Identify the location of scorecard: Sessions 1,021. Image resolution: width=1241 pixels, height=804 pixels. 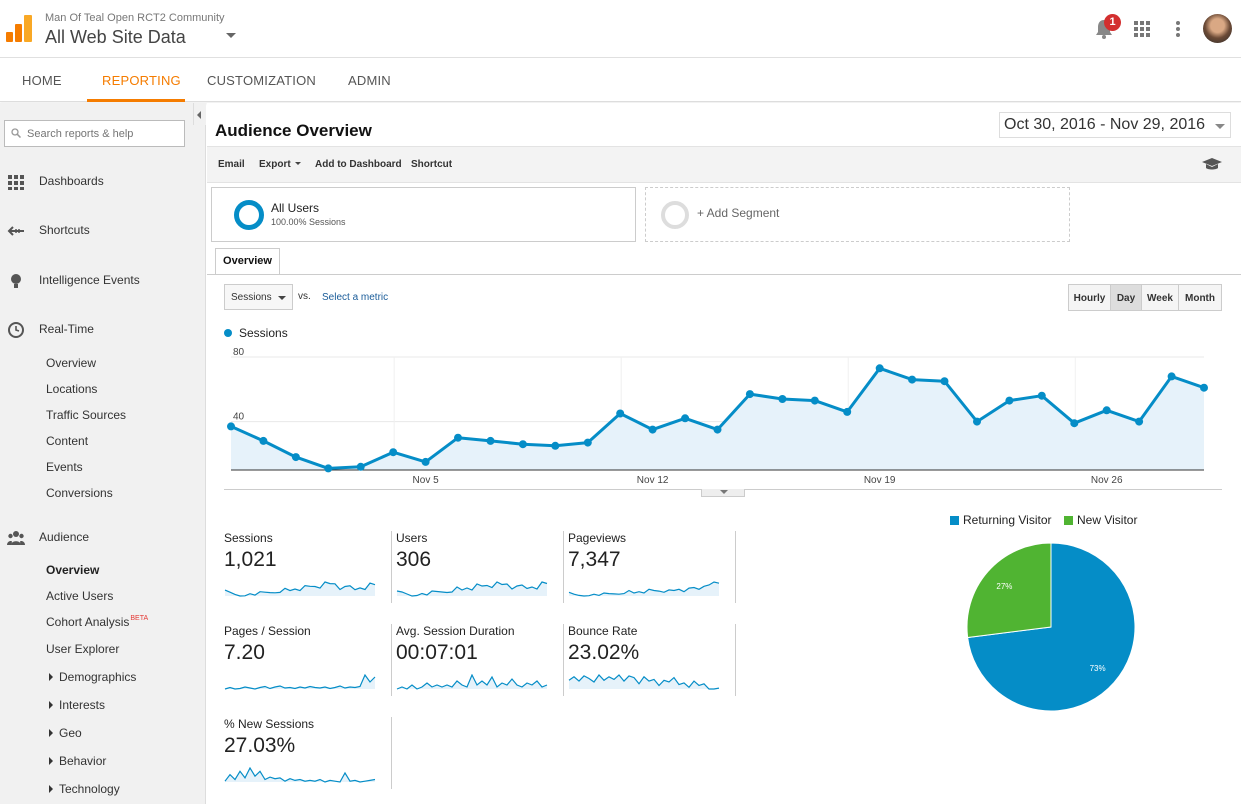
(308, 567).